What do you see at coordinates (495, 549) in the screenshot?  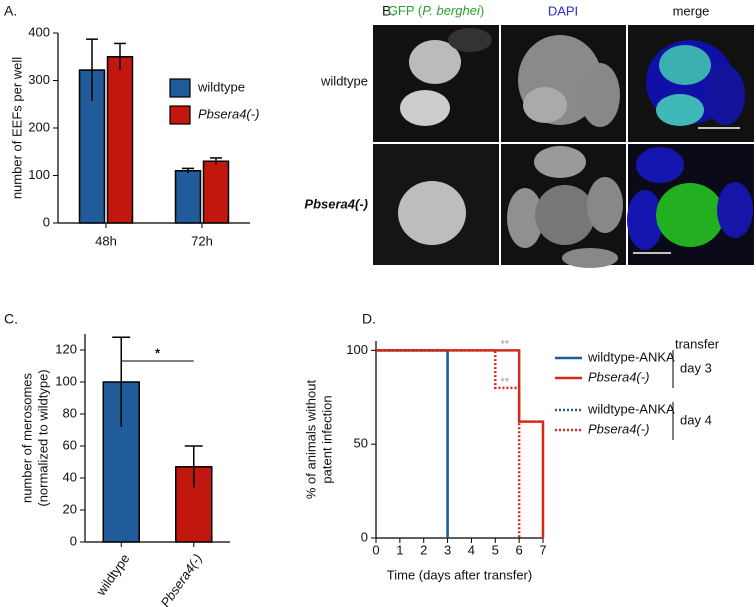 I see `x-tick-label: 5` at bounding box center [495, 549].